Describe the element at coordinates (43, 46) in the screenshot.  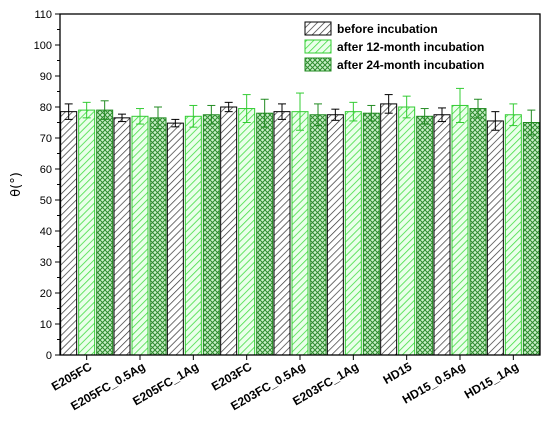
I see `y-tick-label: 100` at that location.